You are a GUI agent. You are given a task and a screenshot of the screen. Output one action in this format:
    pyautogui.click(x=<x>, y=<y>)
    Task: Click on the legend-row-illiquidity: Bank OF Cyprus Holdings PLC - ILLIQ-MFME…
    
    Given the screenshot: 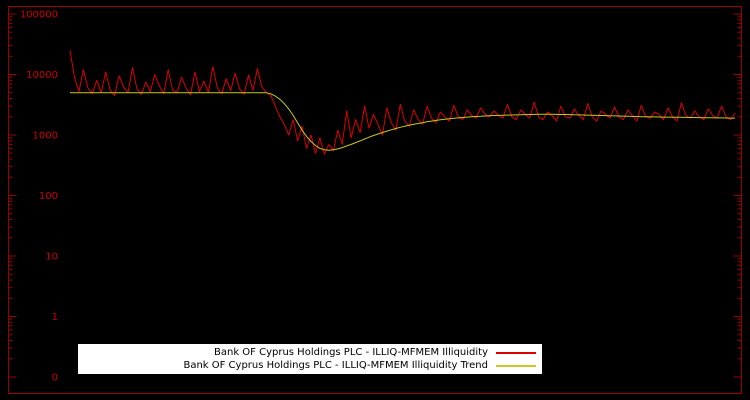 What is the action you would take?
    pyautogui.click(x=310, y=352)
    